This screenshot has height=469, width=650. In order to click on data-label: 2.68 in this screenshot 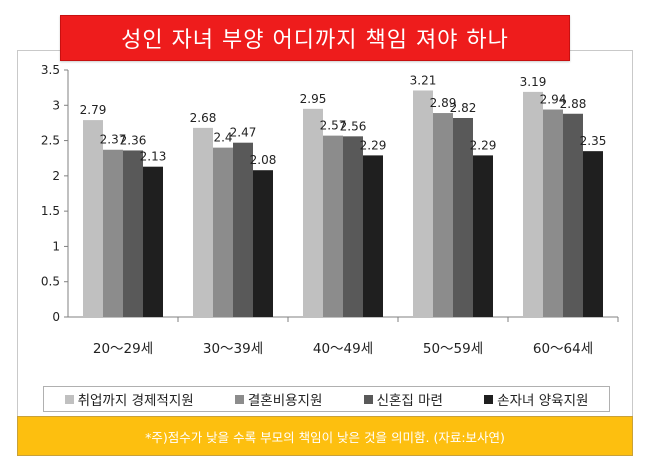, I will do `click(203, 118)`.